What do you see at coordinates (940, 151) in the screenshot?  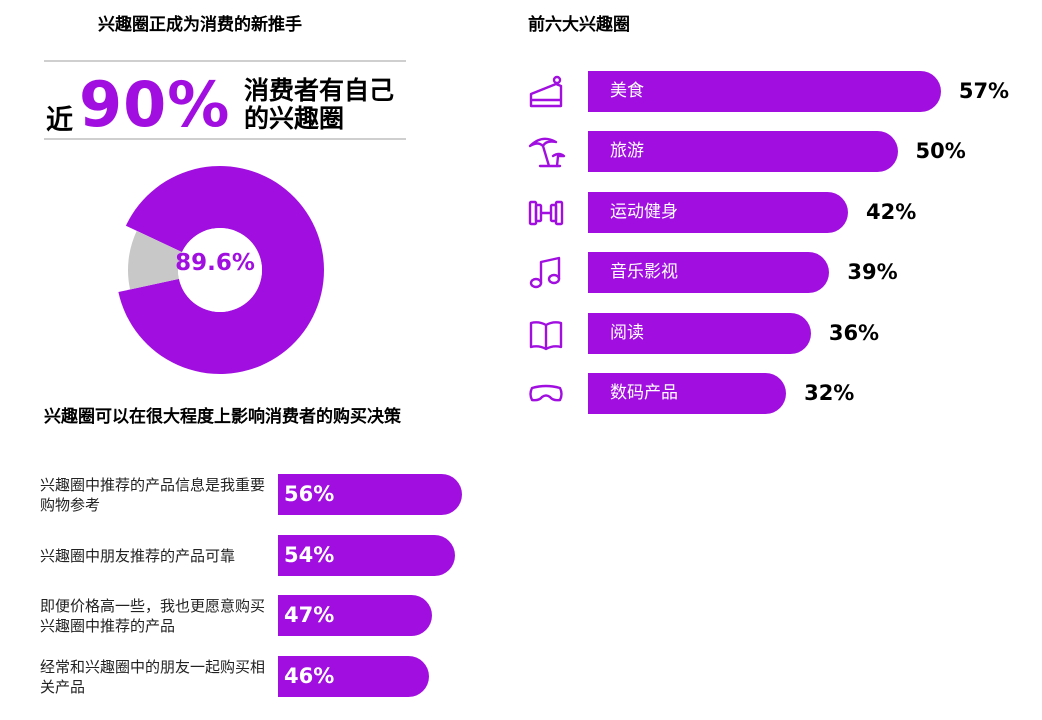 I see `interest-bar-value: 50%` at bounding box center [940, 151].